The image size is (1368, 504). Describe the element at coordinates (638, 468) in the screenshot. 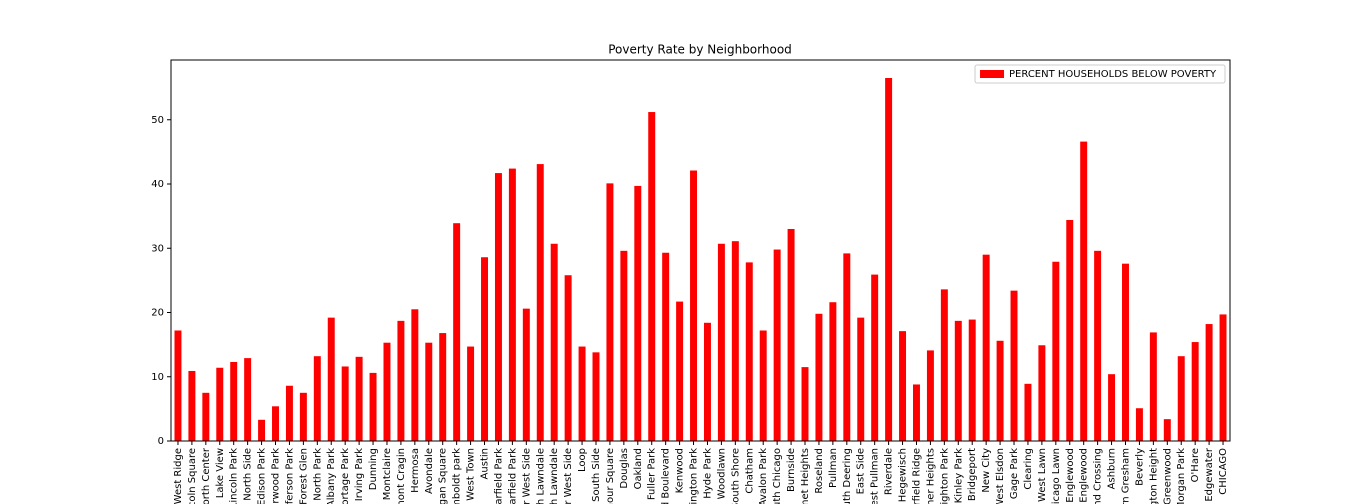

I see `x-tick-label: Oakland` at that location.